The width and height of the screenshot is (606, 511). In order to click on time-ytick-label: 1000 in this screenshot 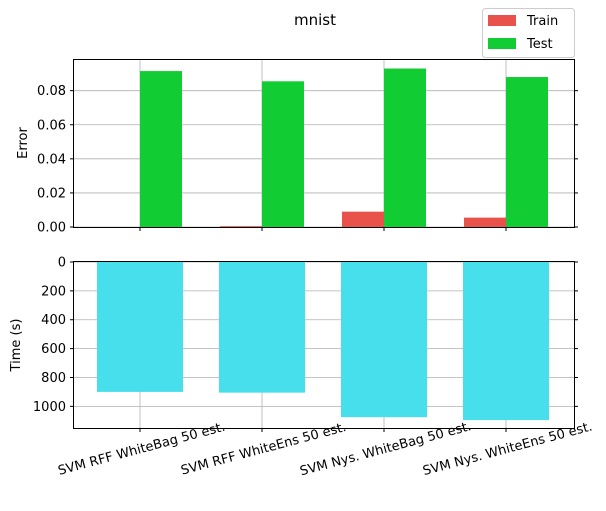, I will do `click(49, 407)`.